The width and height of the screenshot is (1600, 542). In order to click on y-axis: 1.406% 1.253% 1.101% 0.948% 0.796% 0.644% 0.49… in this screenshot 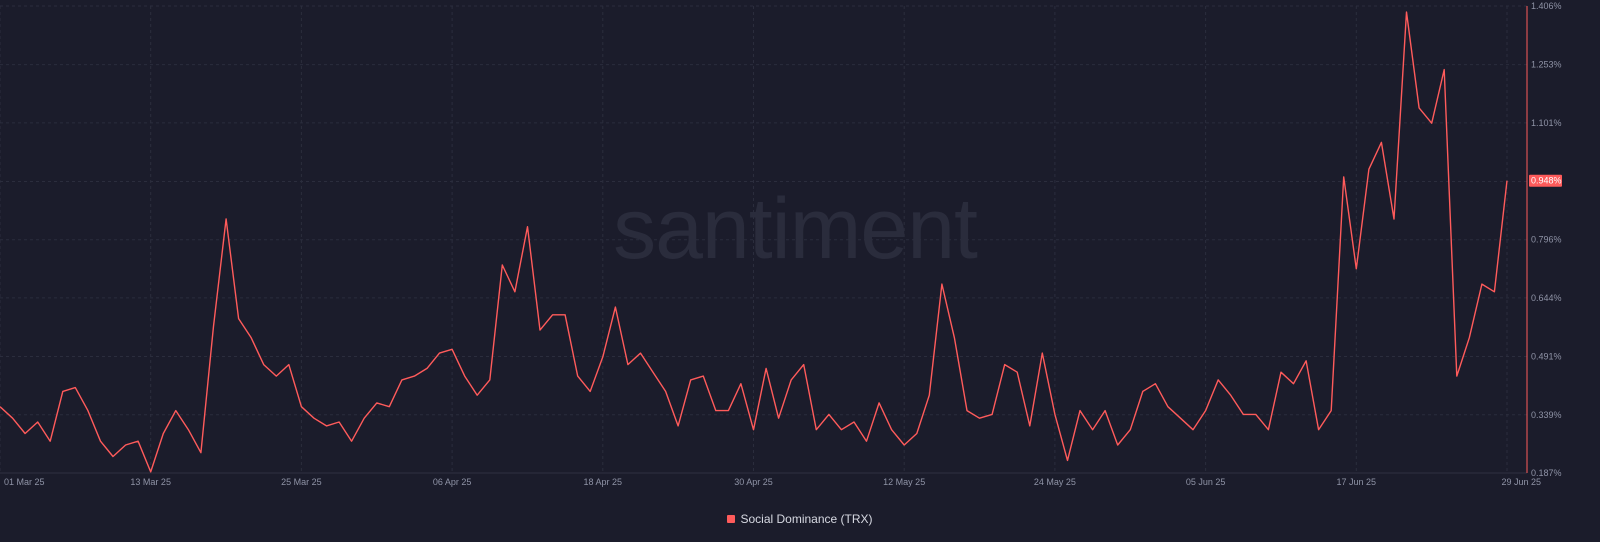, I will do `click(1544, 239)`.